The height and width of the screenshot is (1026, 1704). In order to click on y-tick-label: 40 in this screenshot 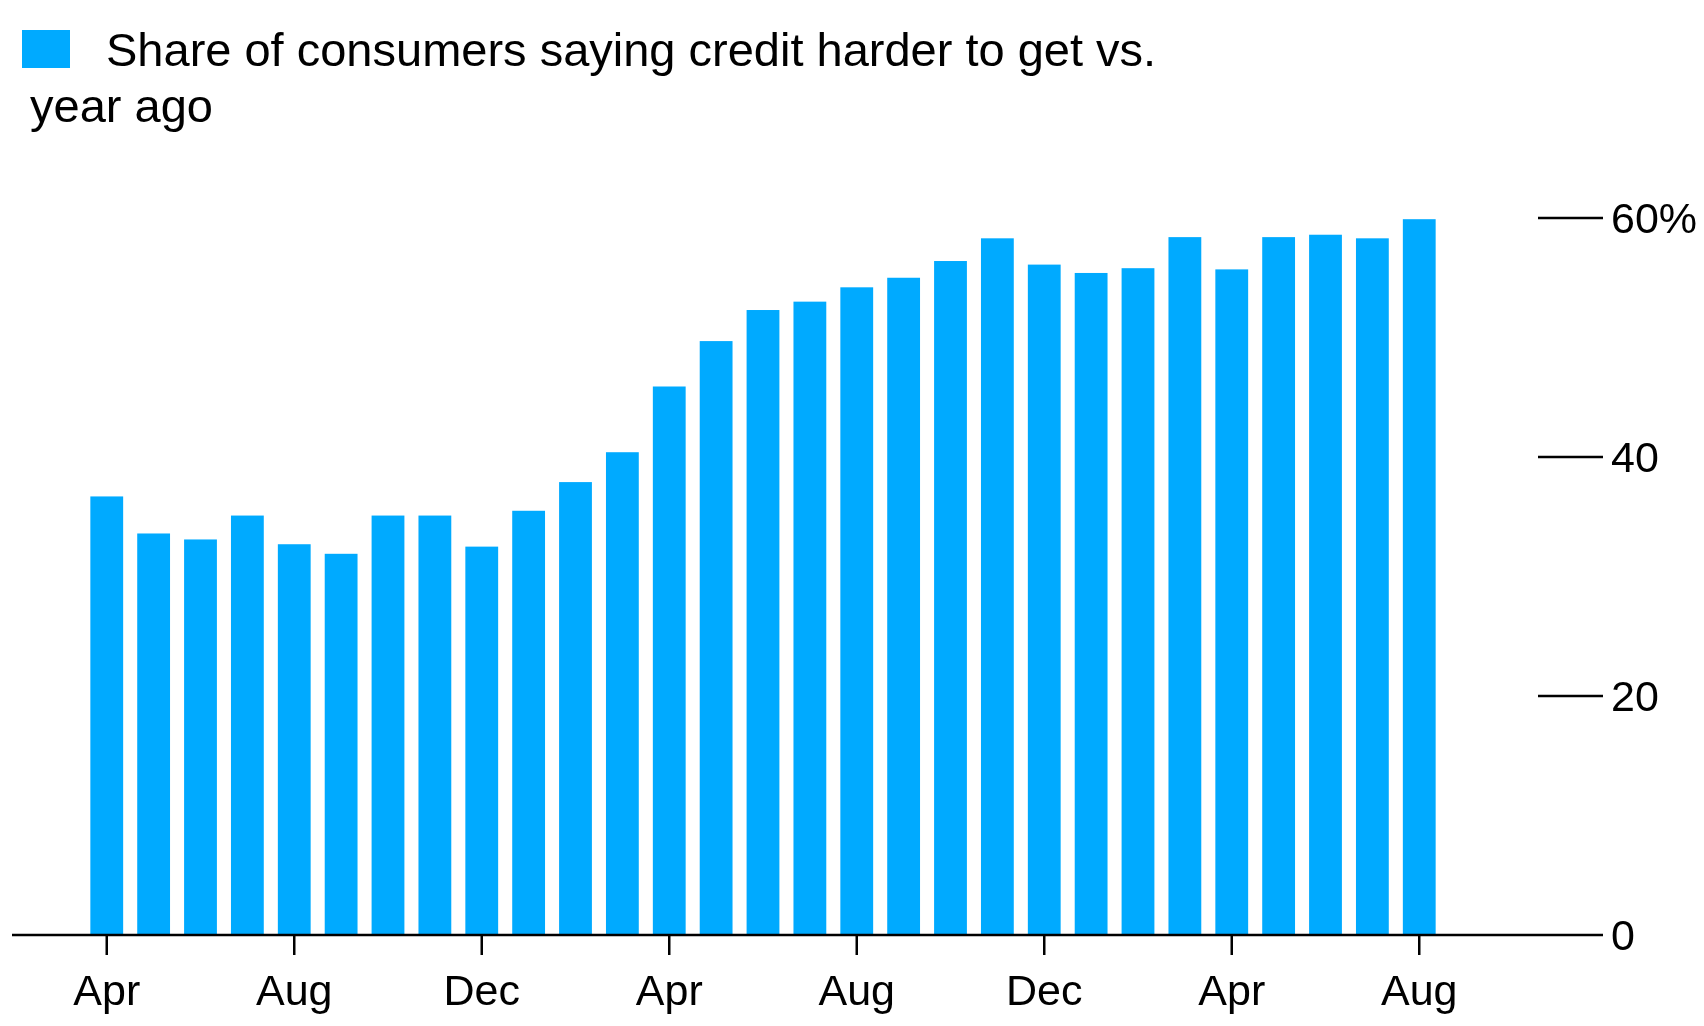, I will do `click(1635, 457)`.